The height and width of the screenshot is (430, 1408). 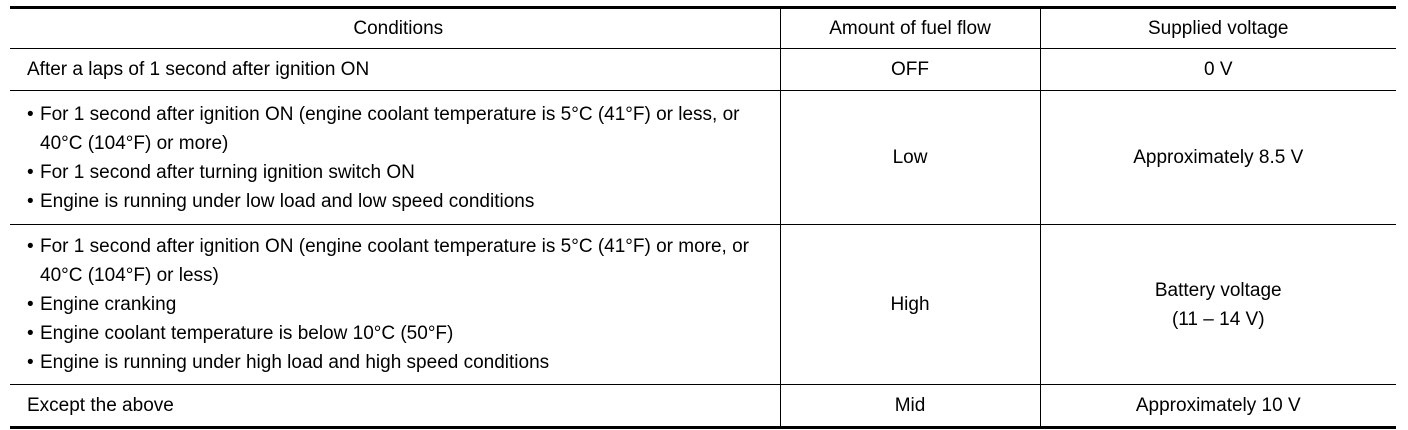 What do you see at coordinates (1217, 304) in the screenshot?
I see `table-cell: Battery voltage (11 – 14 V)` at bounding box center [1217, 304].